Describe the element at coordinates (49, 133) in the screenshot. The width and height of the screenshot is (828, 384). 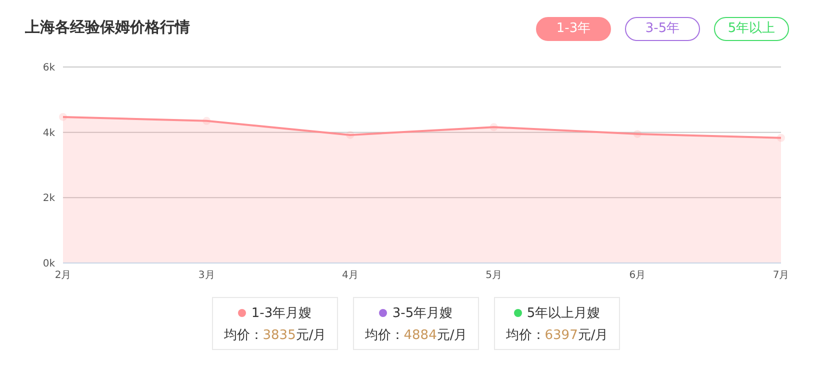
I see `y-tick-label: 4k` at that location.